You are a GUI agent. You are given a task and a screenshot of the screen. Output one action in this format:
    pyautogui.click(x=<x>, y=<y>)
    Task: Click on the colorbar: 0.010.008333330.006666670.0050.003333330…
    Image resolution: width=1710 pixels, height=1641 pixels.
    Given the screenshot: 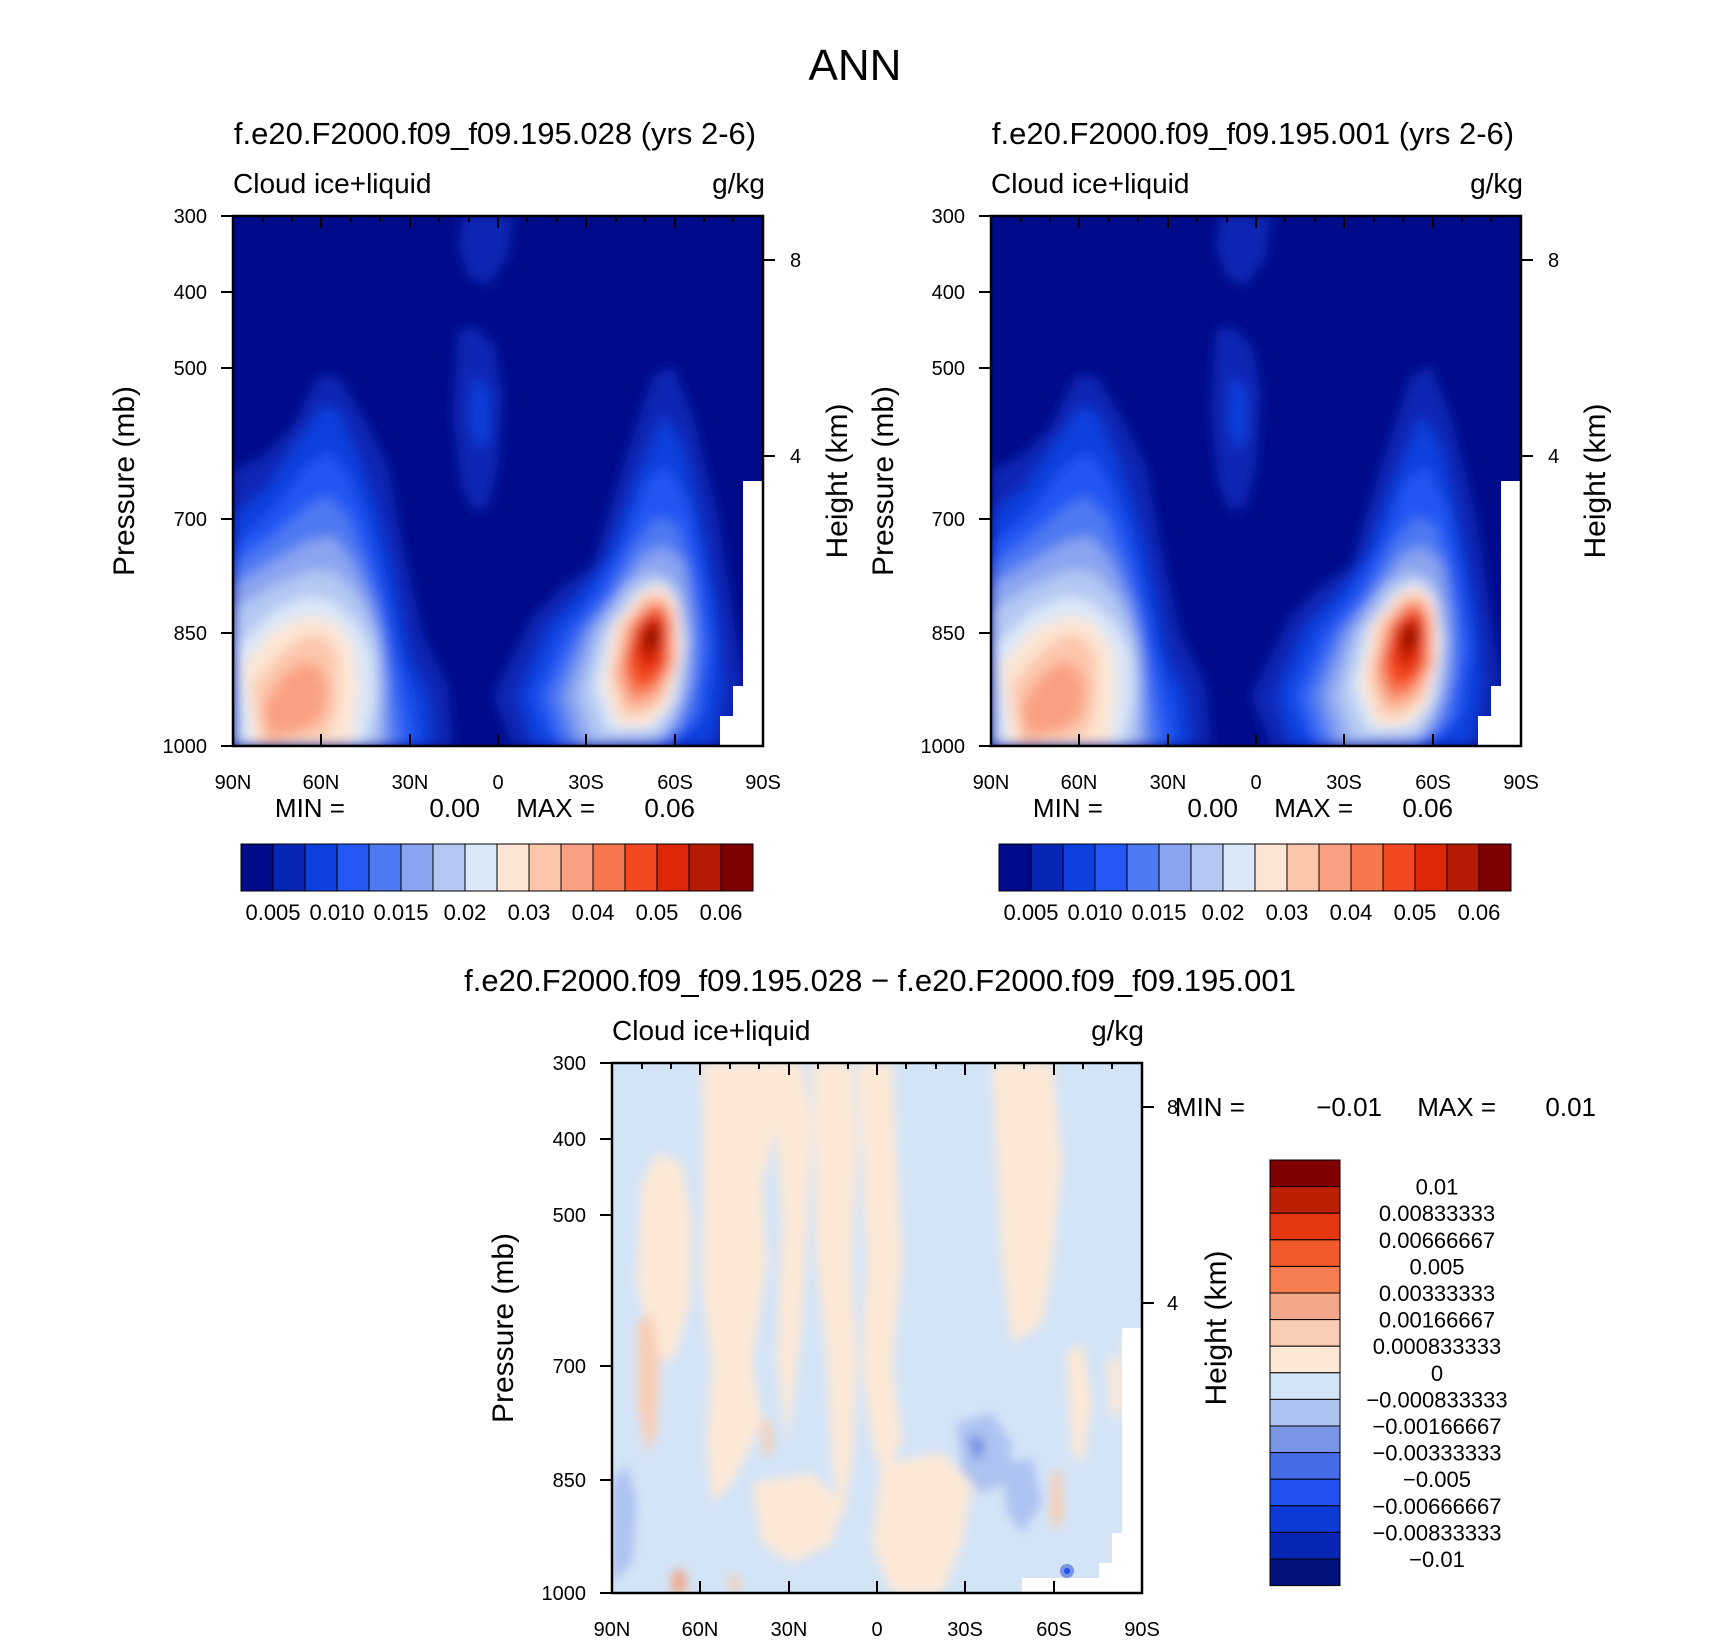 What is the action you would take?
    pyautogui.click(x=1388, y=1373)
    